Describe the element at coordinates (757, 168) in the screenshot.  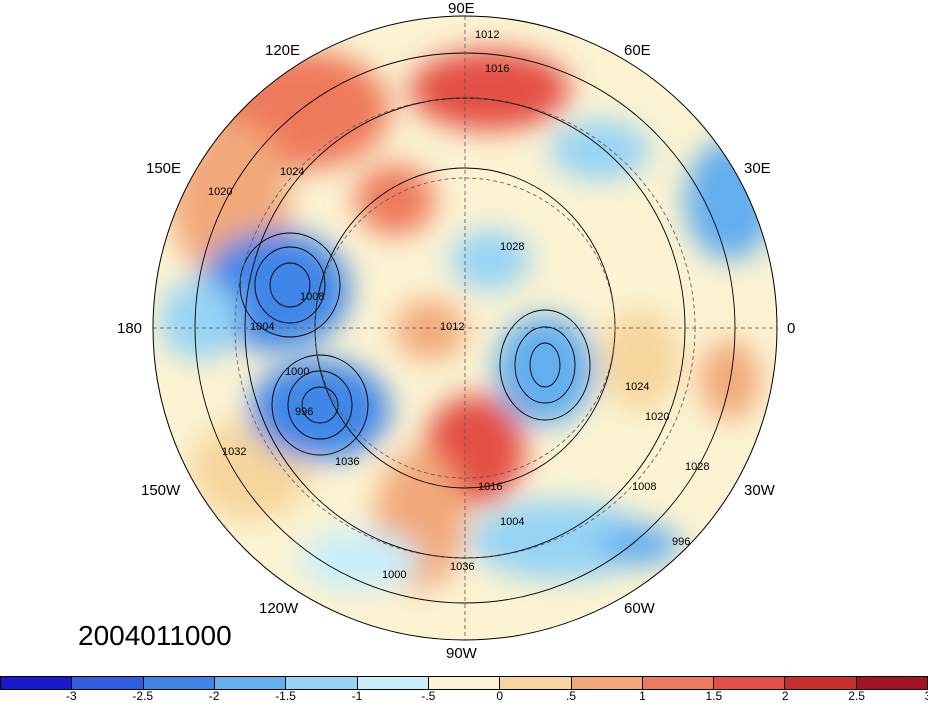
I see `lon-label-30e: 30E` at that location.